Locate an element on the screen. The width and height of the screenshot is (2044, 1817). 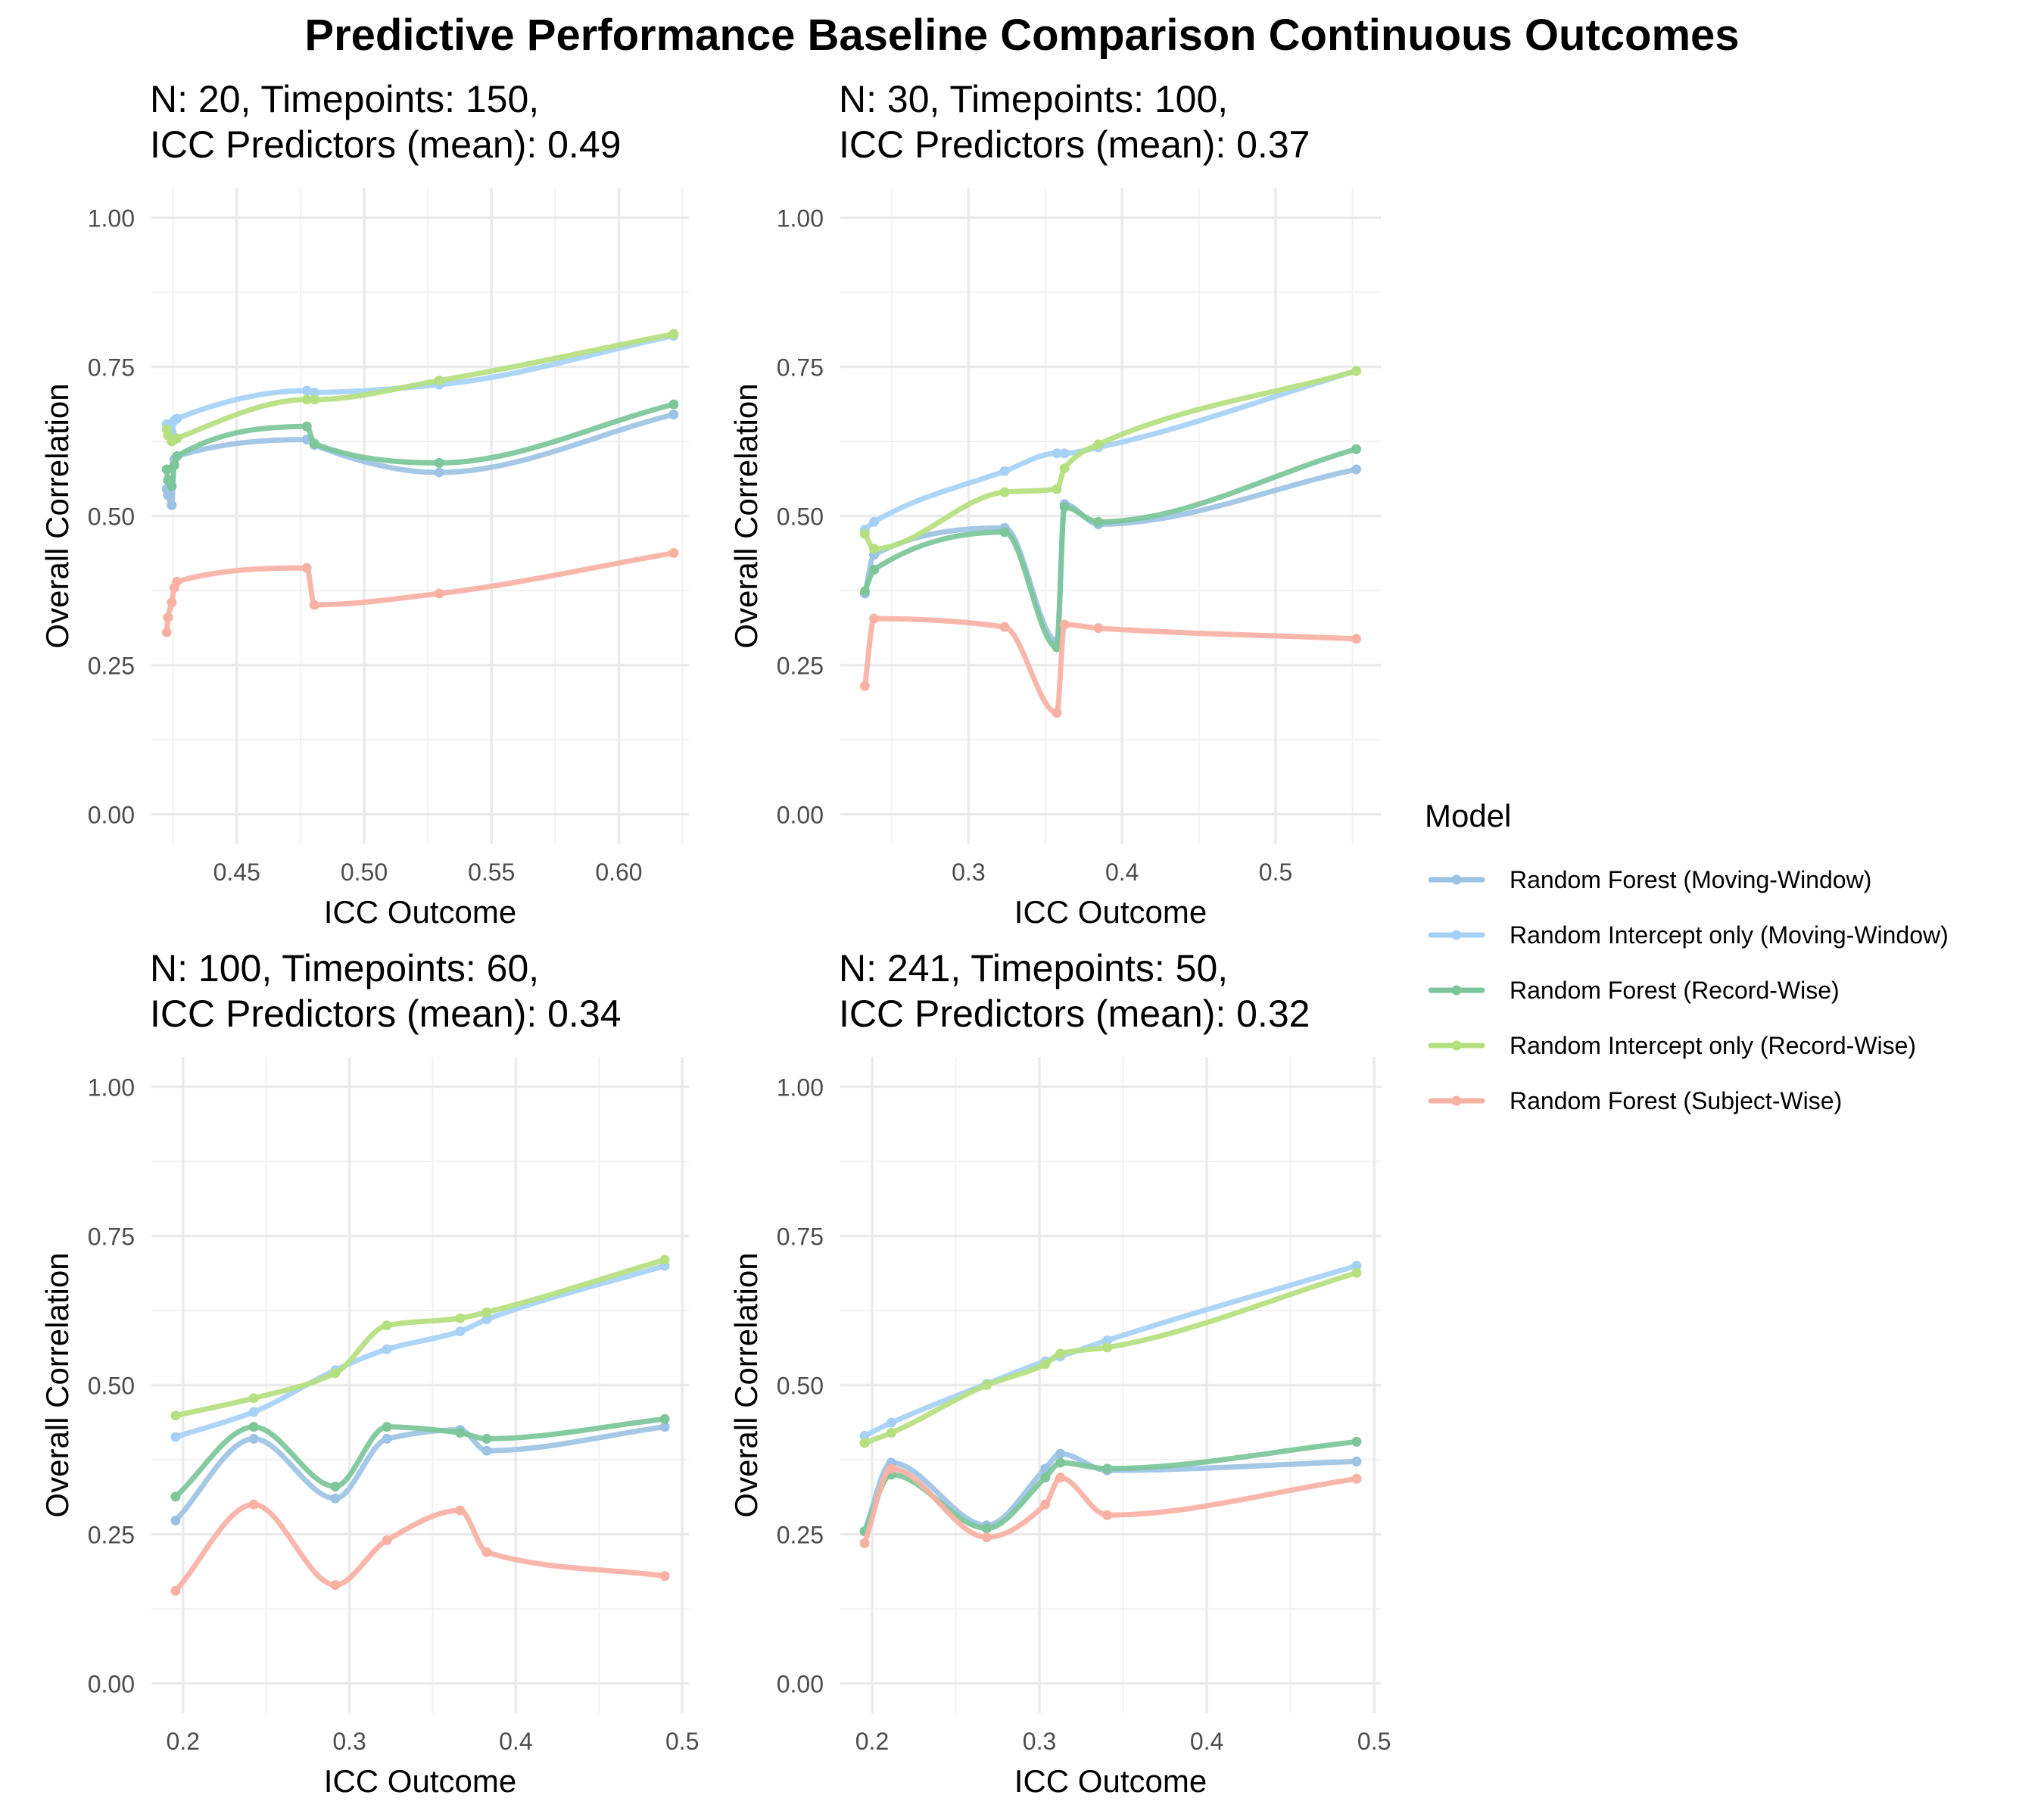
x-axis-title: ICC Outcome is located at coordinates (1110, 1781).